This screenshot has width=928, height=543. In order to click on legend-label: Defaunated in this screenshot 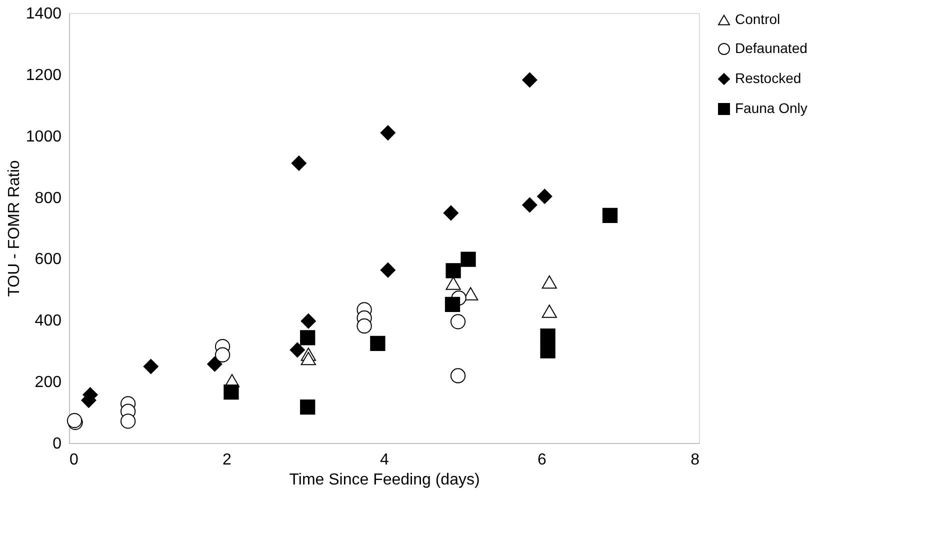, I will do `click(771, 48)`.